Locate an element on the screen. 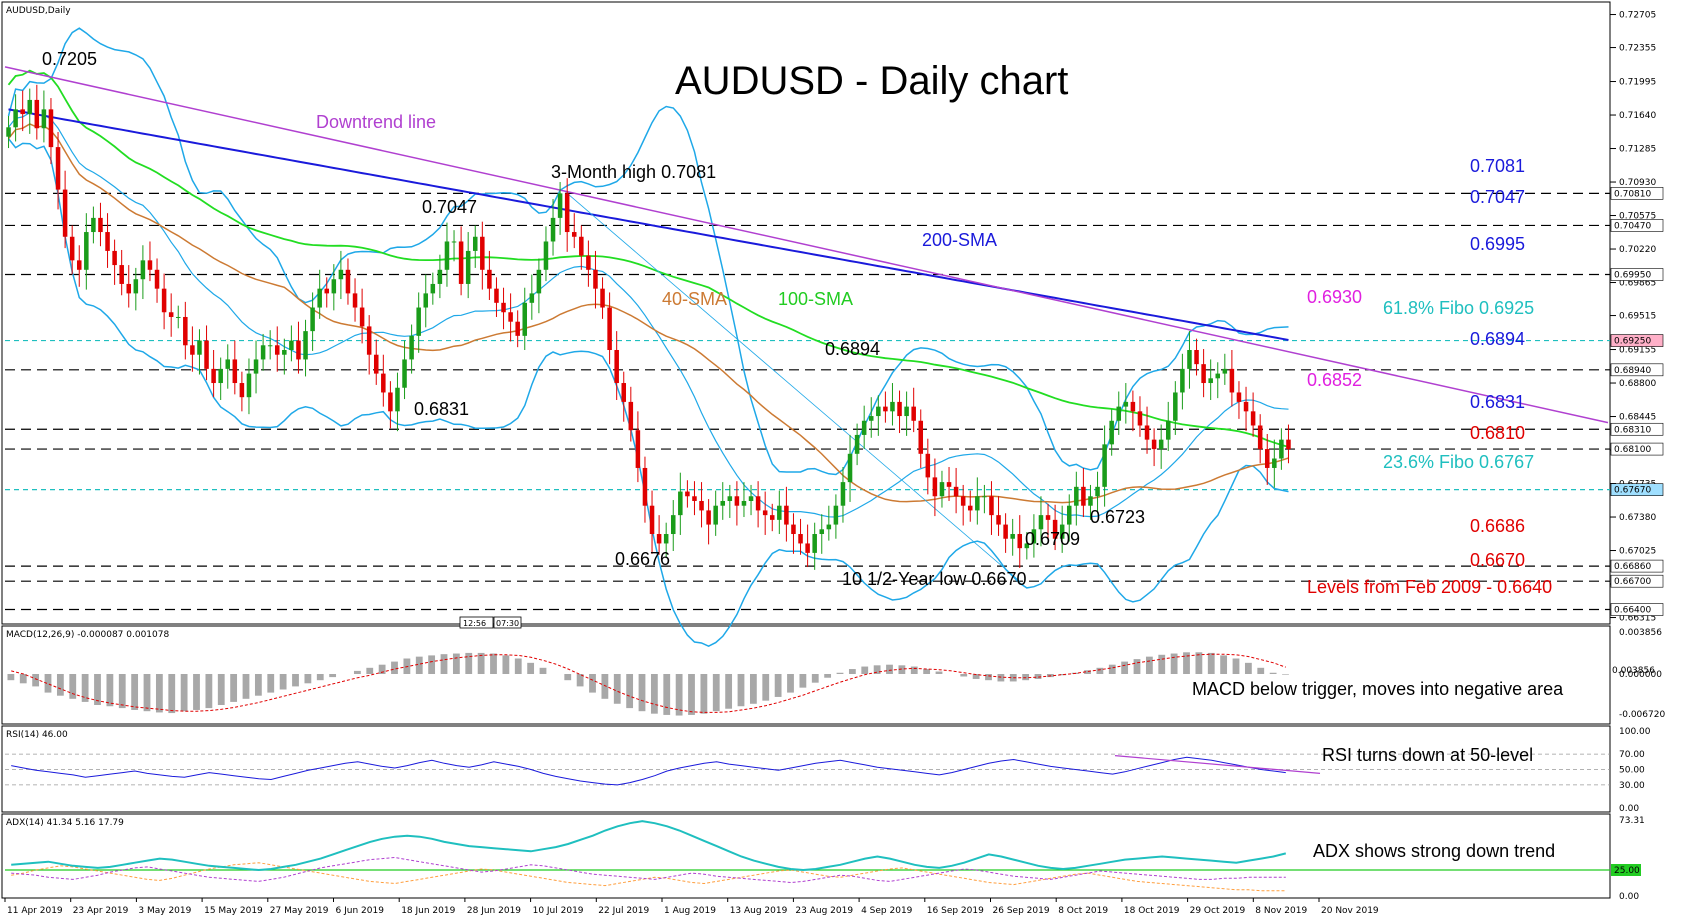 The image size is (1686, 919). price-tick-label: 0.72355 is located at coordinates (1637, 49).